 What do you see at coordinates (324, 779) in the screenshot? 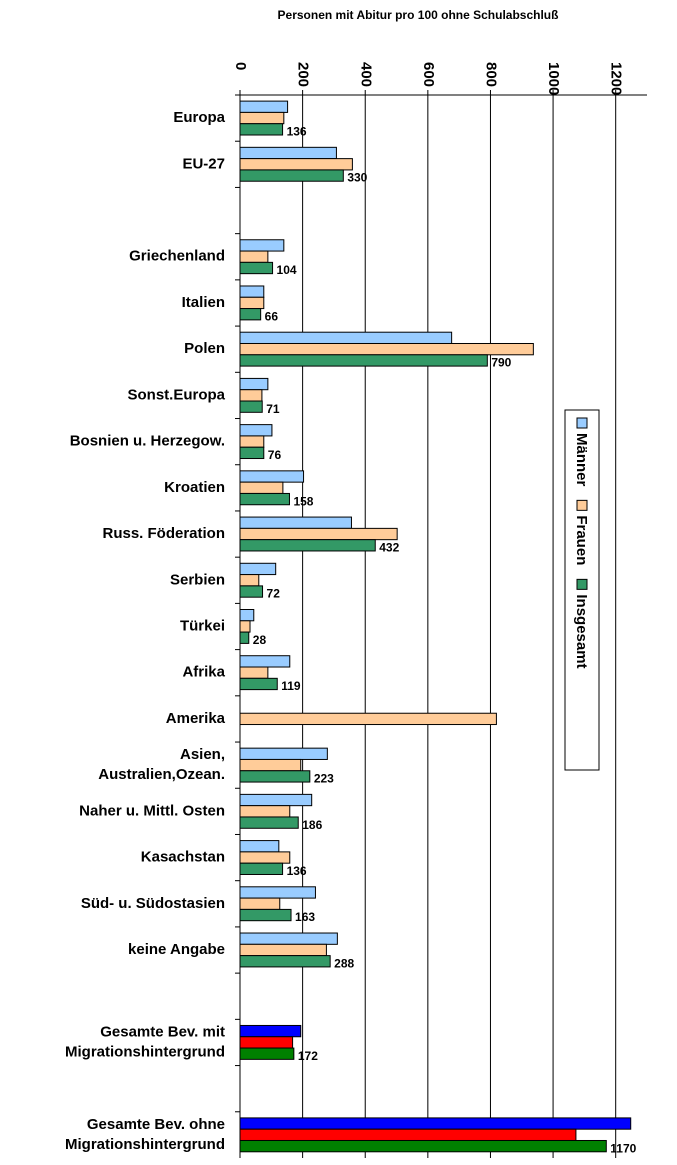
I see `data-label: 223` at bounding box center [324, 779].